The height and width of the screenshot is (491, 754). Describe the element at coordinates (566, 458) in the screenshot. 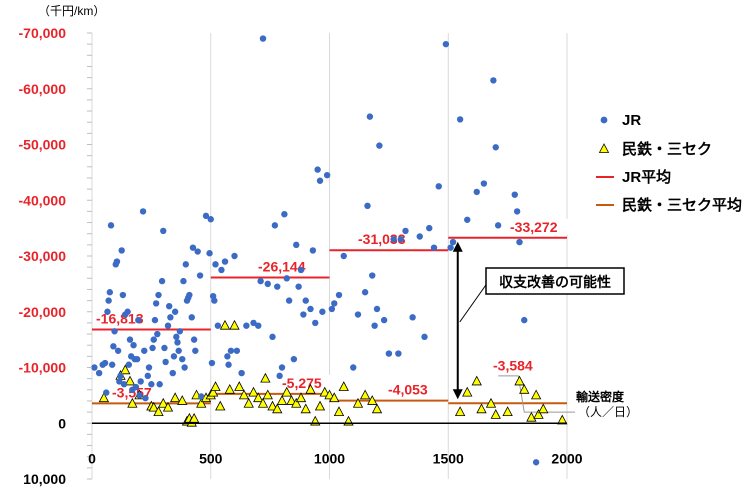

I see `x-tick-label: 2000` at that location.